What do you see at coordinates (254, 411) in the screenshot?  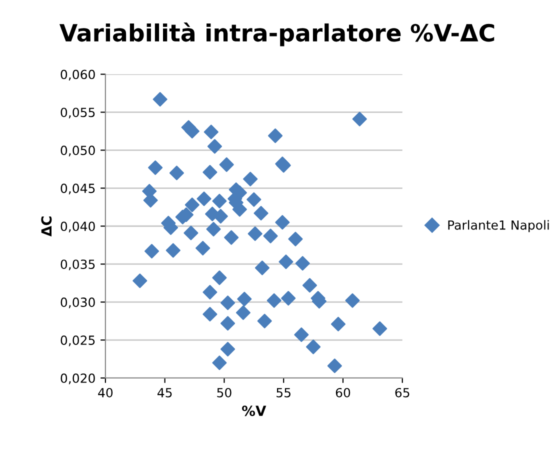 I see `x-axis-title: %V` at bounding box center [254, 411].